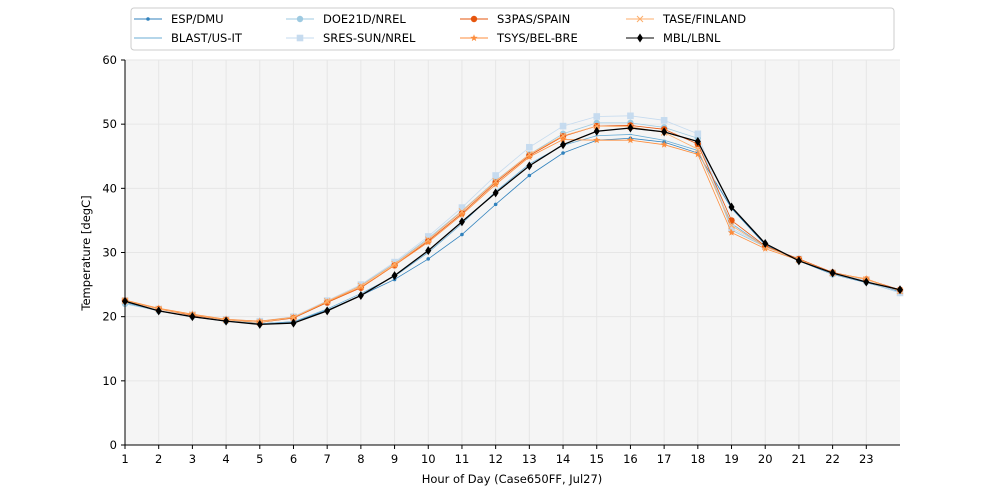  What do you see at coordinates (512, 29) in the screenshot?
I see `legend-frame` at bounding box center [512, 29].